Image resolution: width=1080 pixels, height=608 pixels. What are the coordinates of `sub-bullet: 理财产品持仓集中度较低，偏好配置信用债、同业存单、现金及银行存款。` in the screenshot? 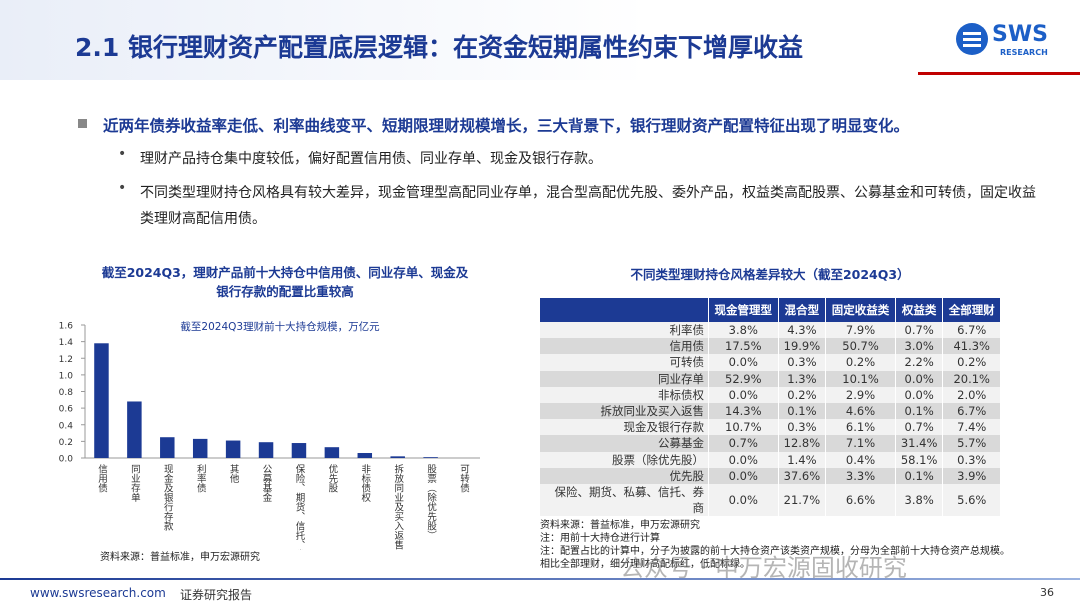 It's located at (371, 159).